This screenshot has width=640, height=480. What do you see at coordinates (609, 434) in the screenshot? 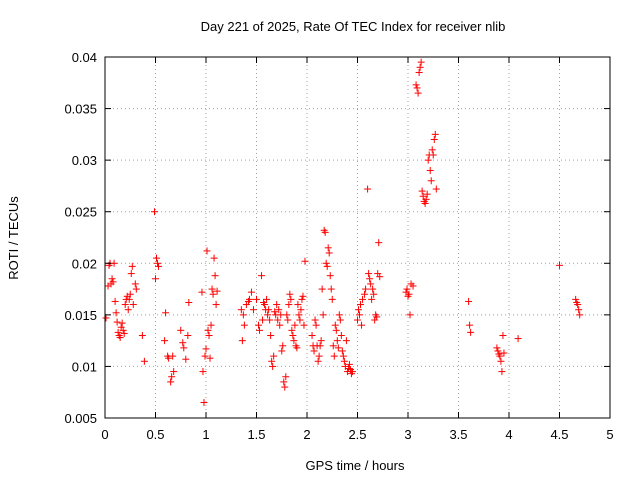
I see `x-tick-label: 5` at bounding box center [609, 434].